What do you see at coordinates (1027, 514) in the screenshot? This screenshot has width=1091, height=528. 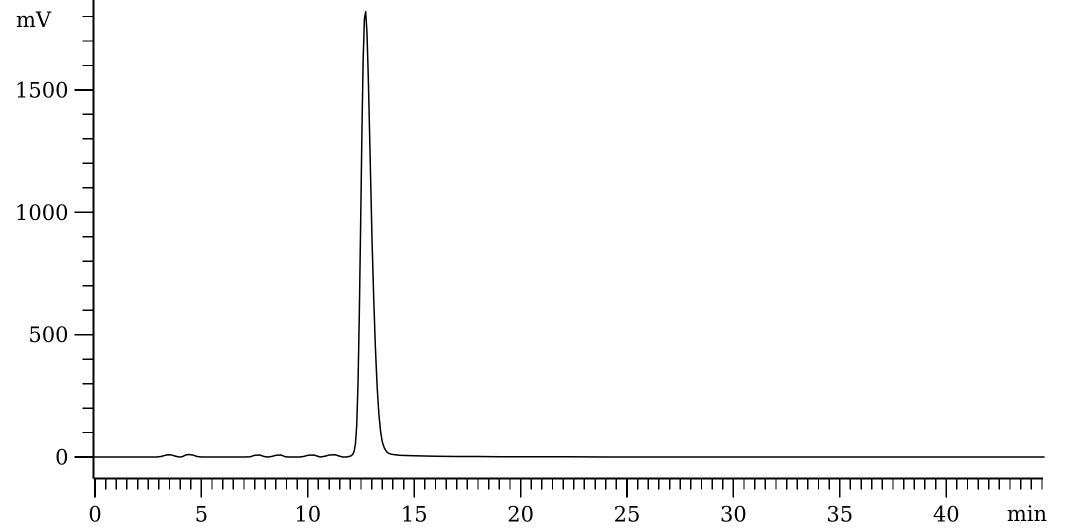 I see `x-axis-unit-label: min` at bounding box center [1027, 514].